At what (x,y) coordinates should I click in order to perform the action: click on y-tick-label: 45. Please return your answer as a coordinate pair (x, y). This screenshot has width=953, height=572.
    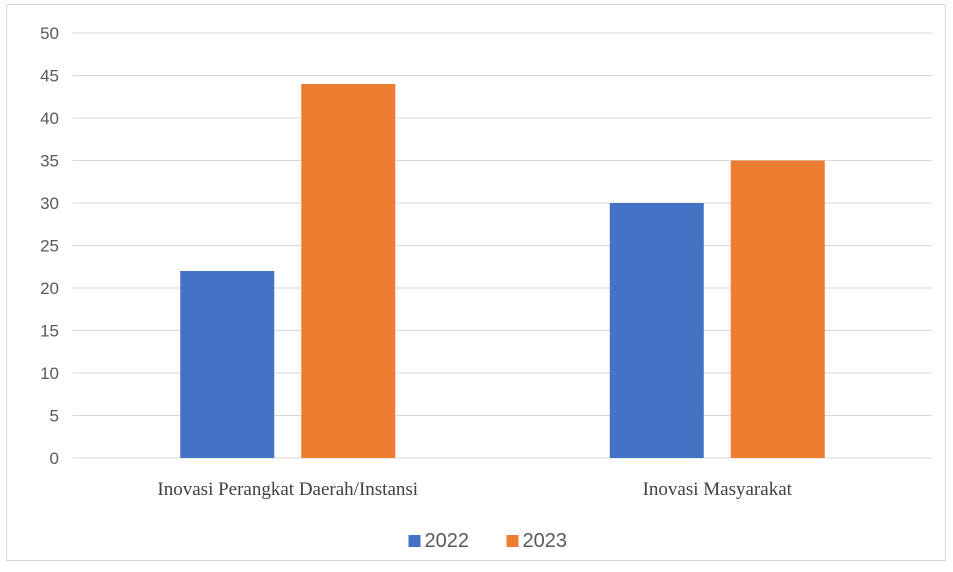
    Looking at the image, I should click on (49, 76).